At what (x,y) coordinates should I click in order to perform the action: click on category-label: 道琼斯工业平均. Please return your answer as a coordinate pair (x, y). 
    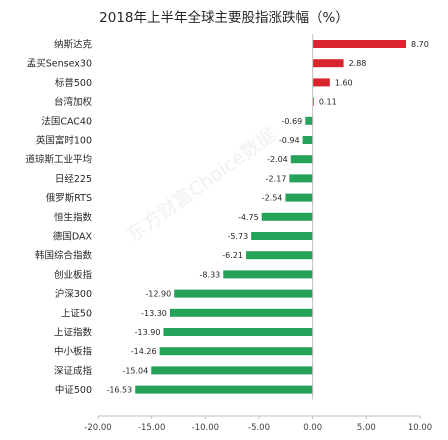
    Looking at the image, I should click on (58, 160).